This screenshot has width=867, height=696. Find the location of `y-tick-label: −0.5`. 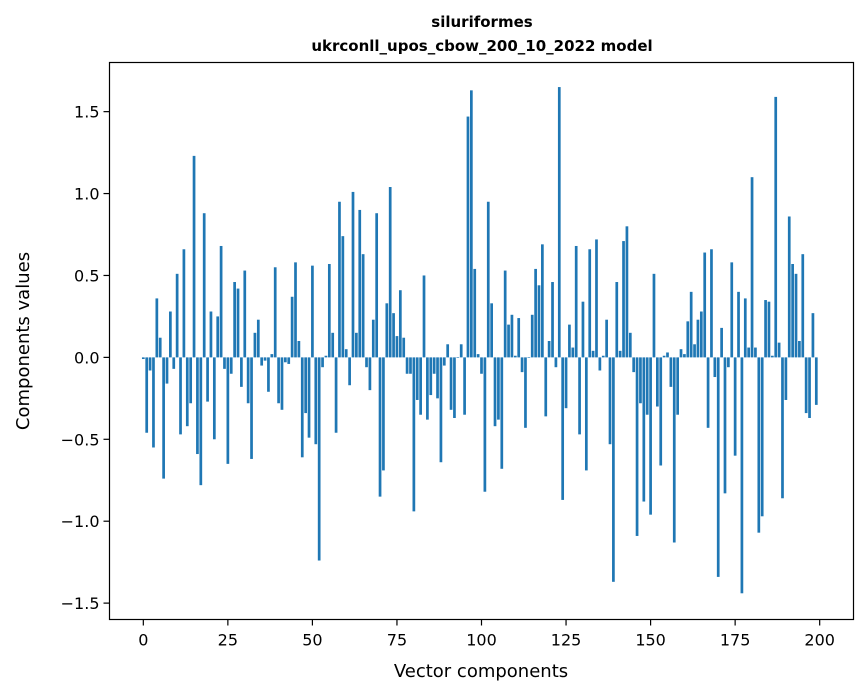

y-tick-label: −0.5 is located at coordinates (80, 439).